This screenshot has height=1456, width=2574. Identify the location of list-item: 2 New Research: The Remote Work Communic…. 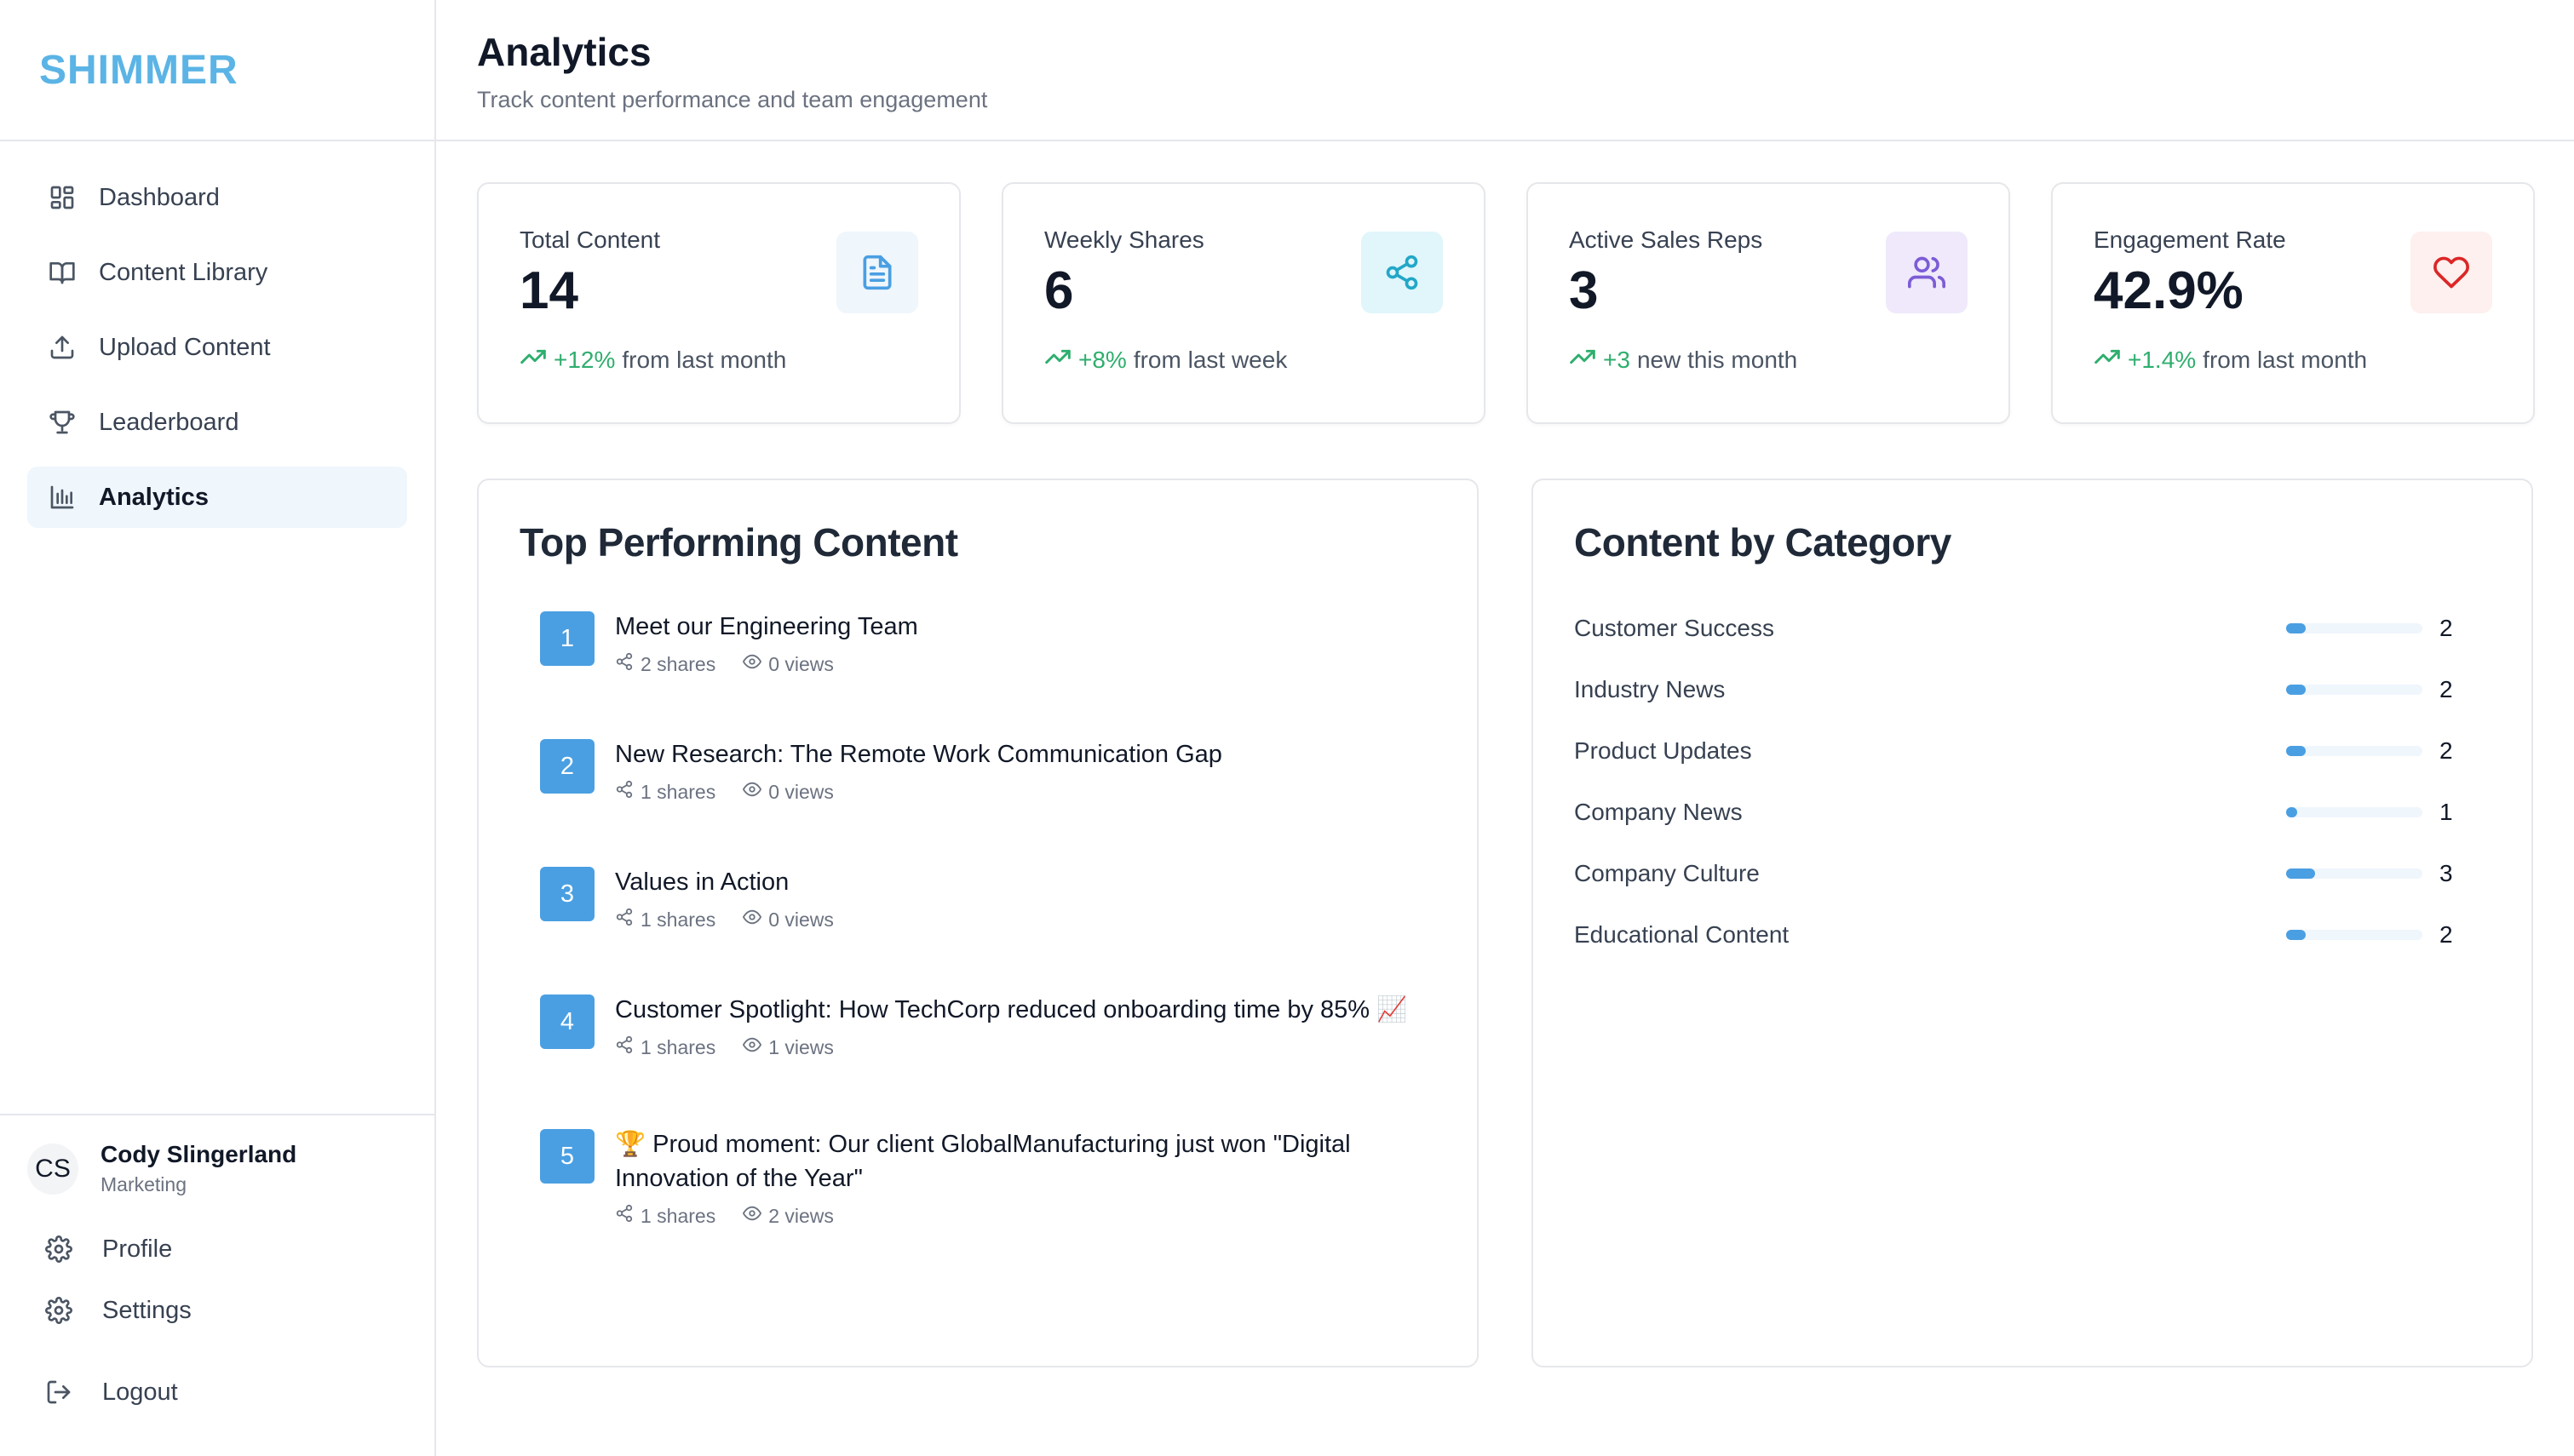
(988, 770).